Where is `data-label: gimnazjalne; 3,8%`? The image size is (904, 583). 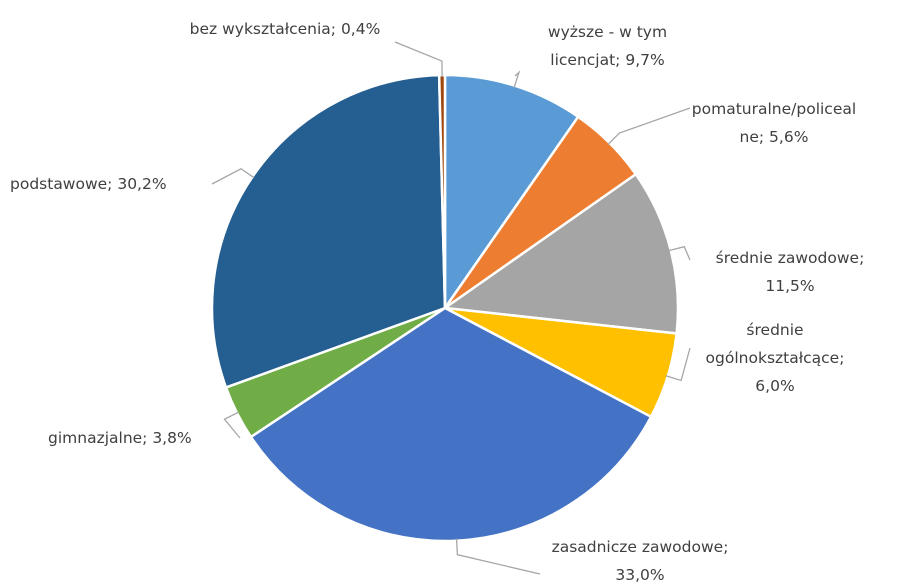 data-label: gimnazjalne; 3,8% is located at coordinates (120, 438).